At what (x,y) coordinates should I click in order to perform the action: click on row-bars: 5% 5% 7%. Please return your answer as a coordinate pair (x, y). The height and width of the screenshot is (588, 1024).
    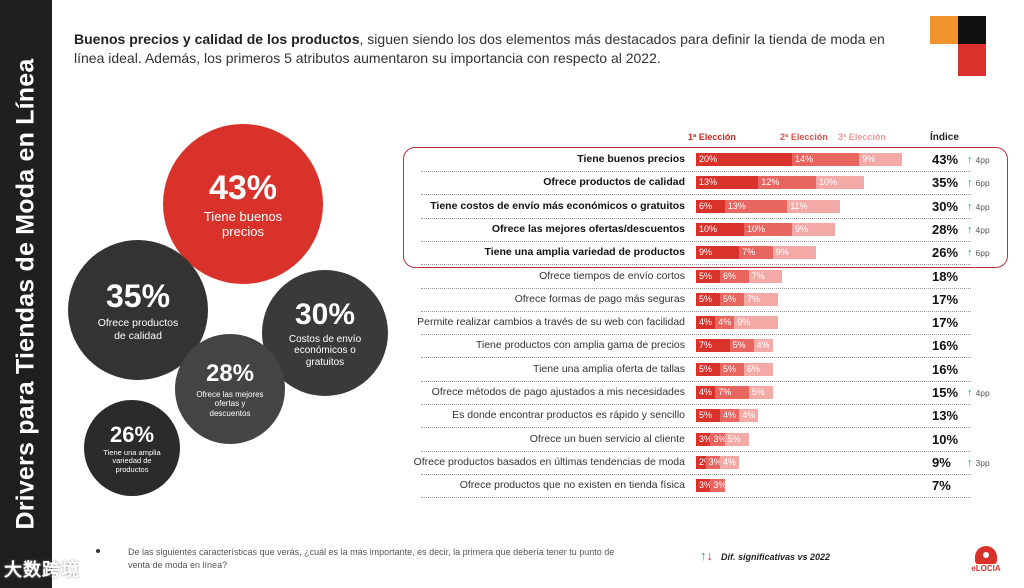
    Looking at the image, I should click on (737, 299).